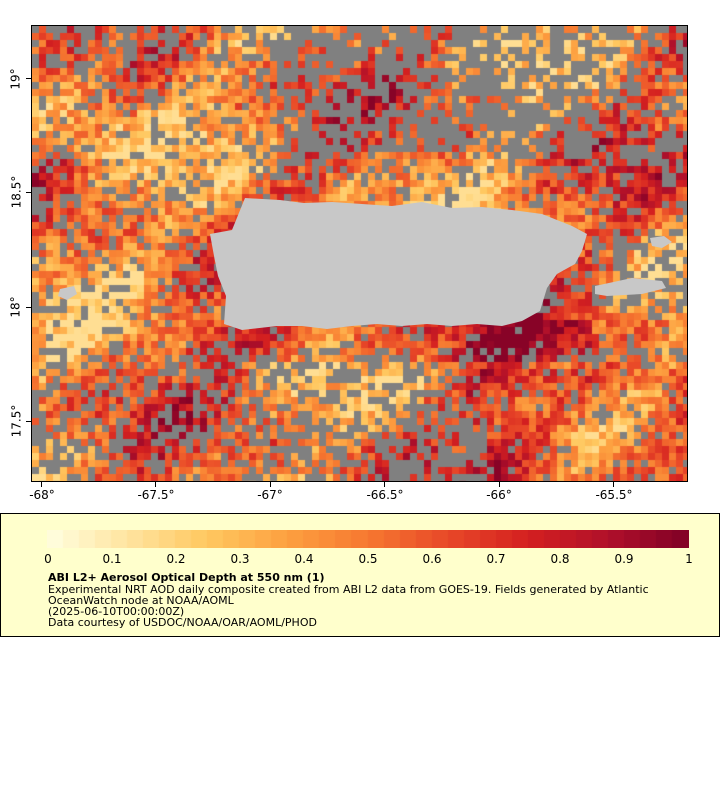 Image resolution: width=720 pixels, height=800 pixels. I want to click on land-layer, so click(365, 264).